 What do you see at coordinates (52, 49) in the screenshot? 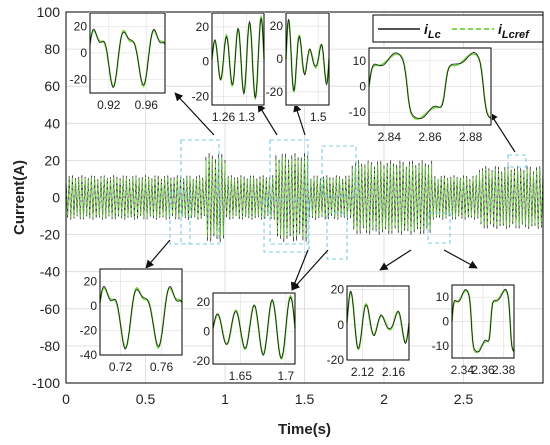
I see `y-tick-label: 80` at bounding box center [52, 49].